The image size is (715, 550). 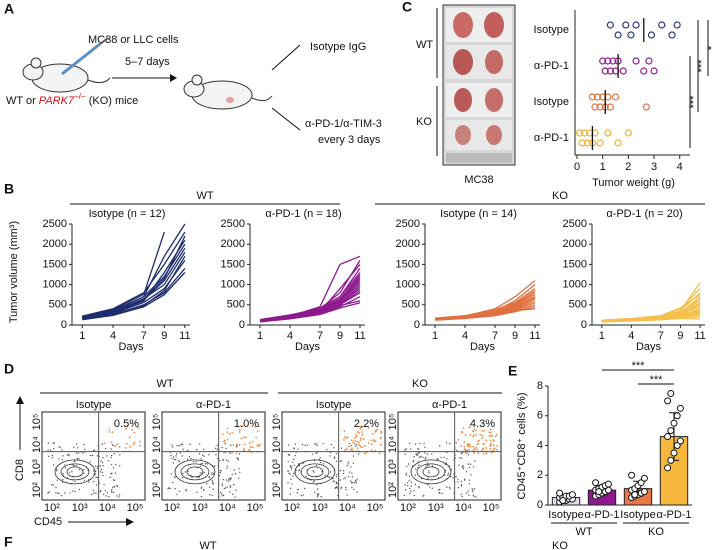 I want to click on significance-label: *, so click(x=710, y=47).